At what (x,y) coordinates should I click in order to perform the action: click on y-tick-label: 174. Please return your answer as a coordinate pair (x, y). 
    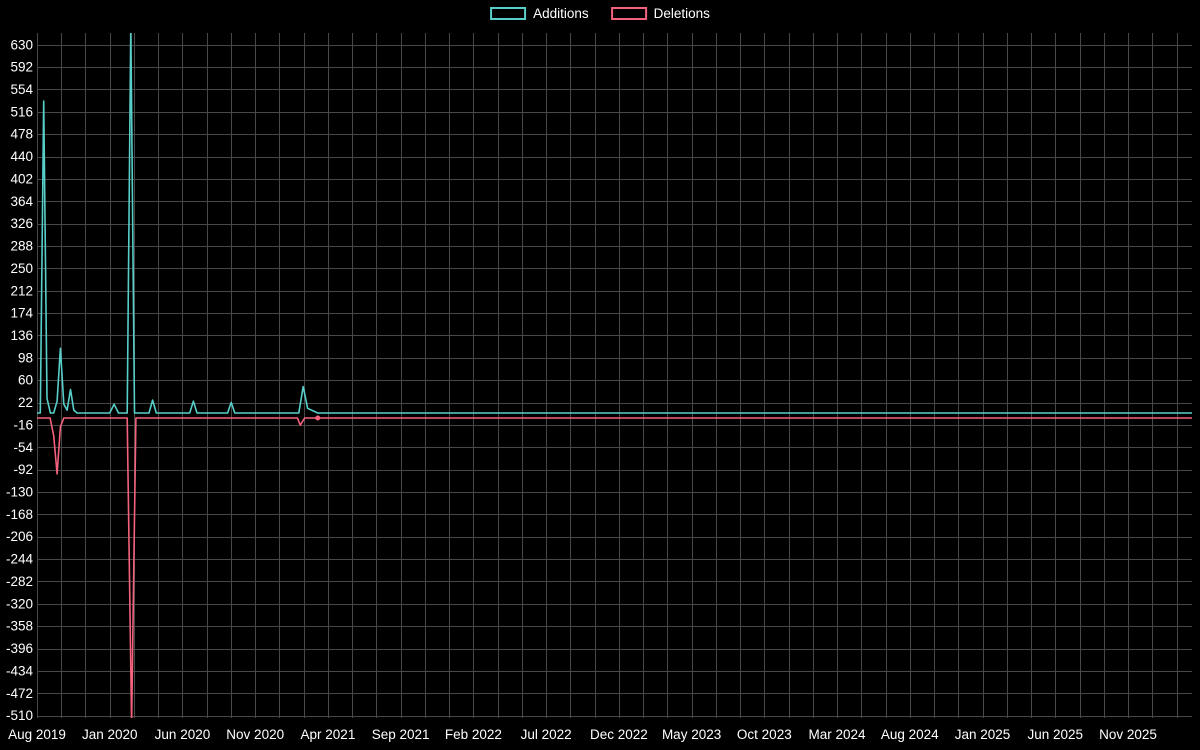
    Looking at the image, I should click on (21, 313).